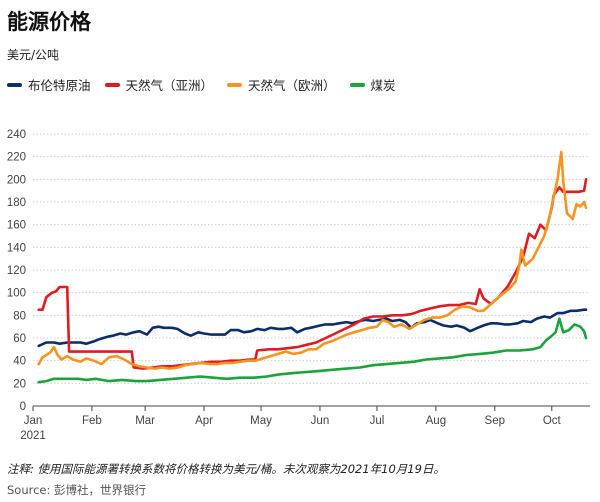 The height and width of the screenshot is (502, 600). What do you see at coordinates (16, 271) in the screenshot?
I see `y-tick-label: 120` at bounding box center [16, 271].